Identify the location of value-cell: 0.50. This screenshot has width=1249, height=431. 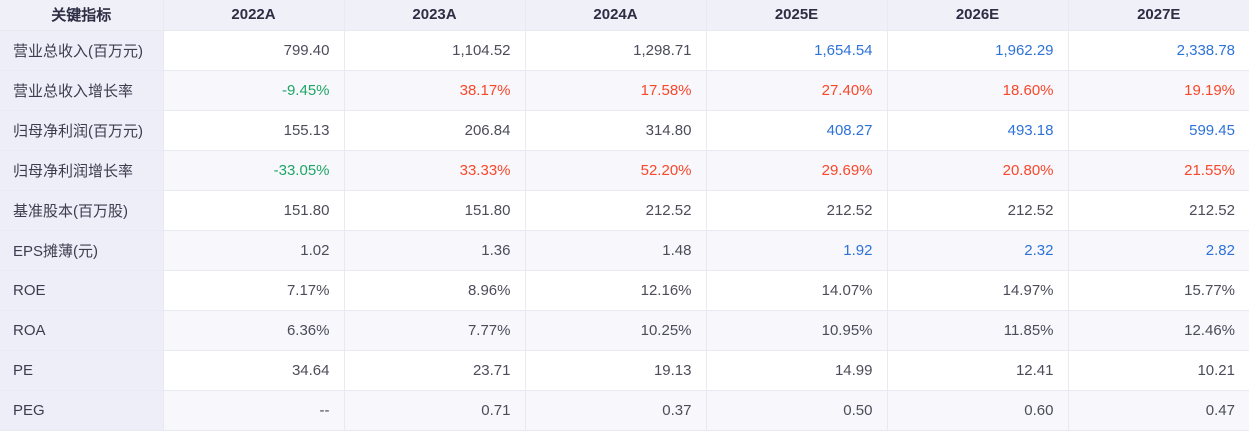
(797, 410).